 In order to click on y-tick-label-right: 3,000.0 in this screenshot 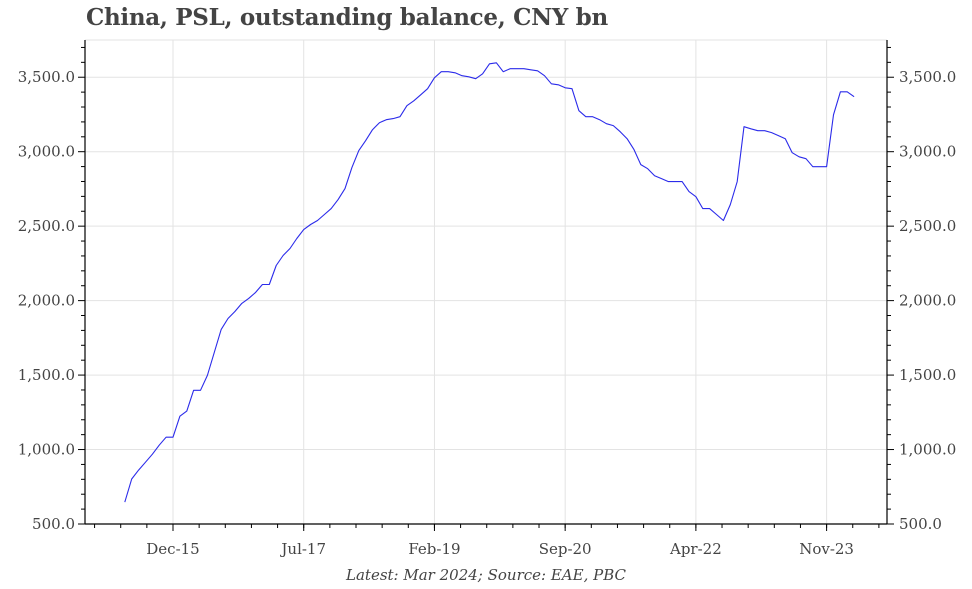, I will do `click(927, 152)`.